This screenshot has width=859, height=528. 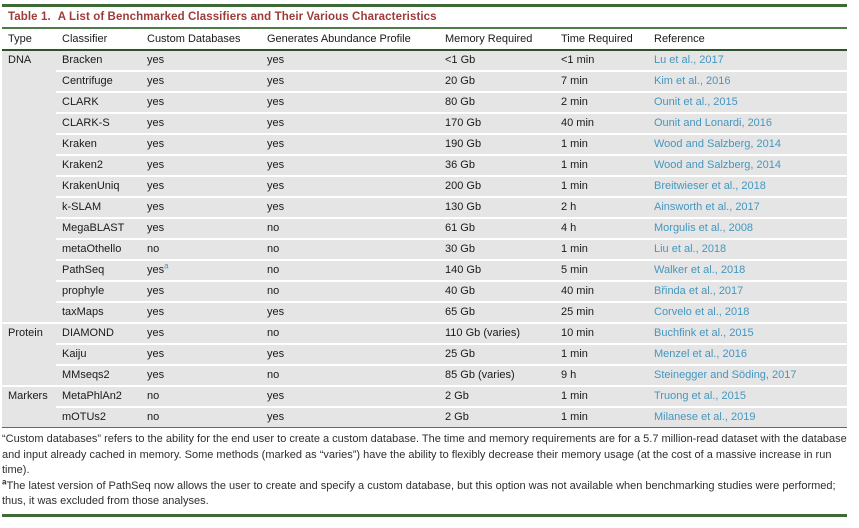 I want to click on reference-link: Liu et al., 2018, so click(x=690, y=248).